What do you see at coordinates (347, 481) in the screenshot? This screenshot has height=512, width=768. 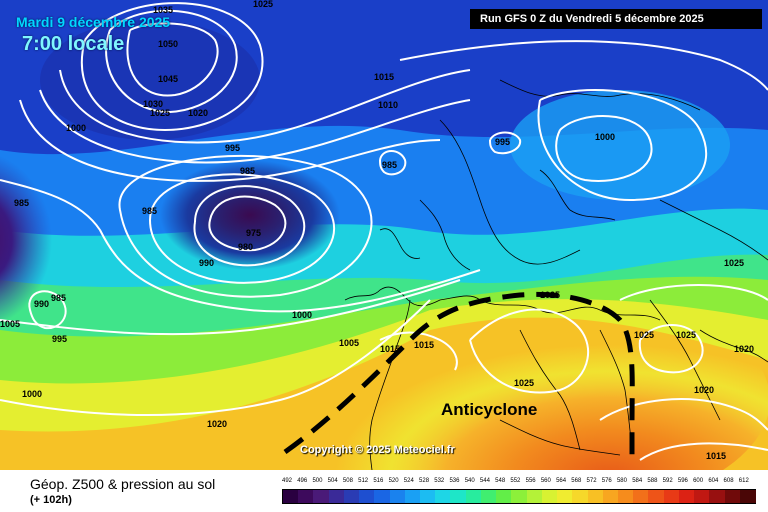 I see `color-scale-label: 508` at bounding box center [347, 481].